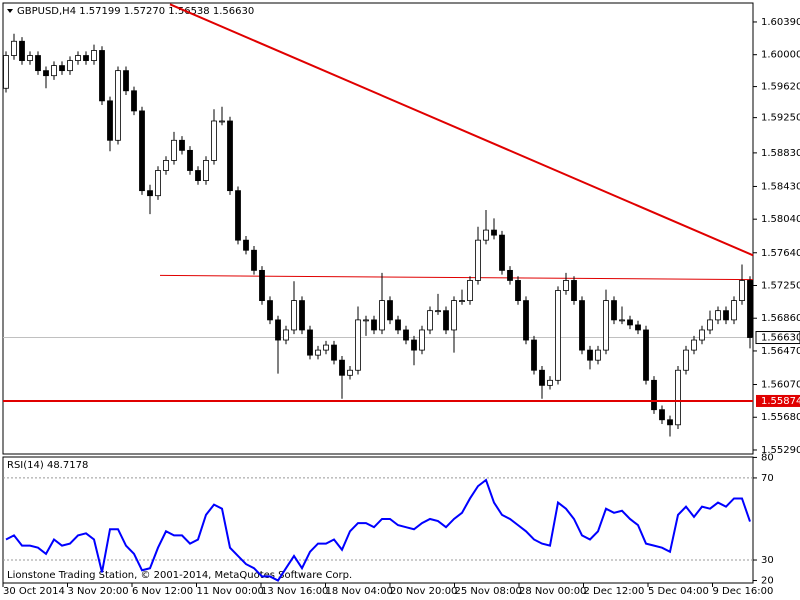 Image resolution: width=800 pixels, height=600 pixels. What do you see at coordinates (359, 591) in the screenshot?
I see `x-tick-label: 18 Nov 04:00` at bounding box center [359, 591].